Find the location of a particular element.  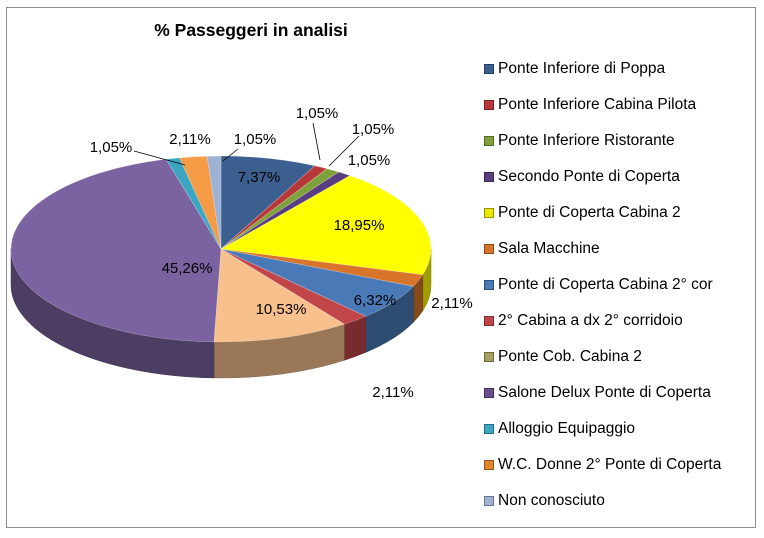

data-label-10: 45,26% is located at coordinates (187, 268).